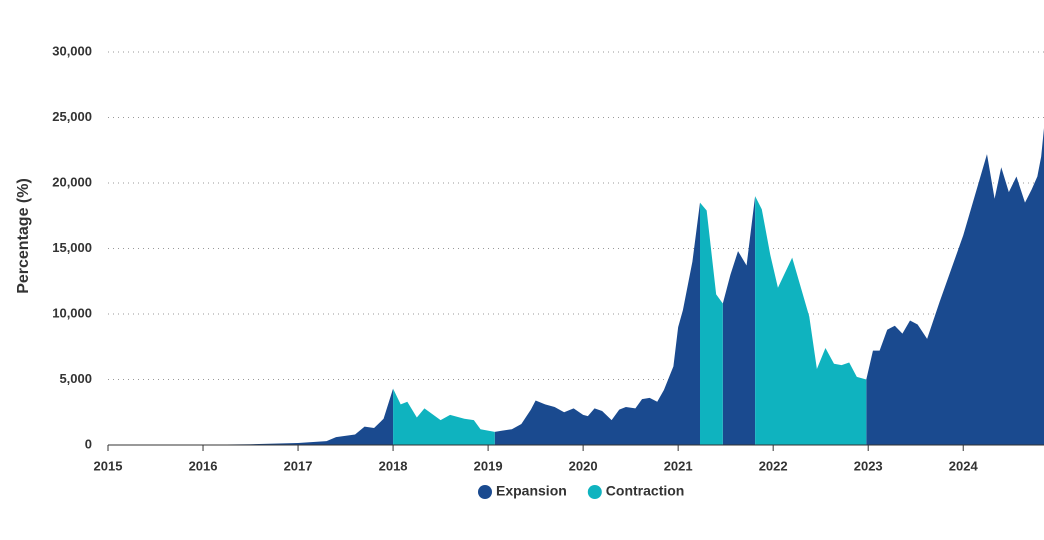 This screenshot has height=540, width=1044. I want to click on x-tick-label: 2024, so click(964, 465).